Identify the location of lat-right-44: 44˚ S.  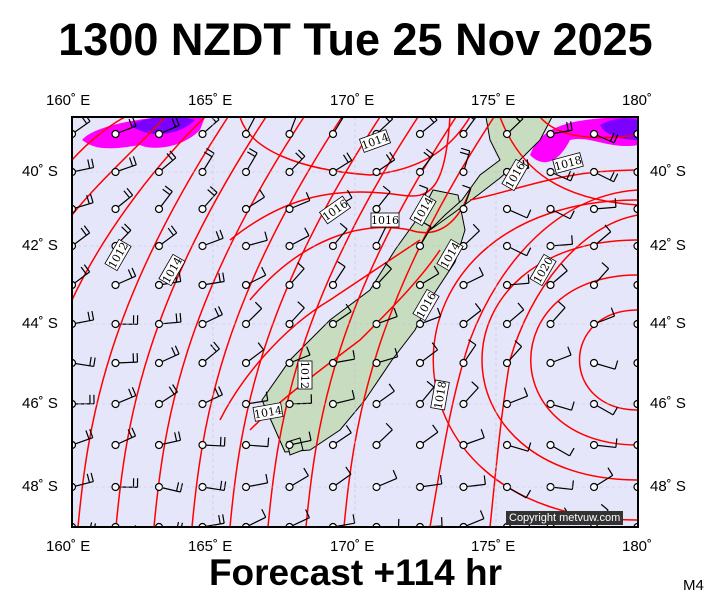
(668, 323).